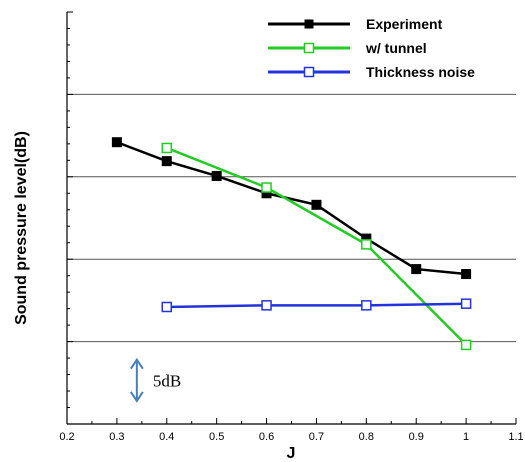 Image resolution: width=525 pixels, height=462 pixels. Describe the element at coordinates (396, 48) in the screenshot. I see `legend-label: w/ tunnel` at that location.